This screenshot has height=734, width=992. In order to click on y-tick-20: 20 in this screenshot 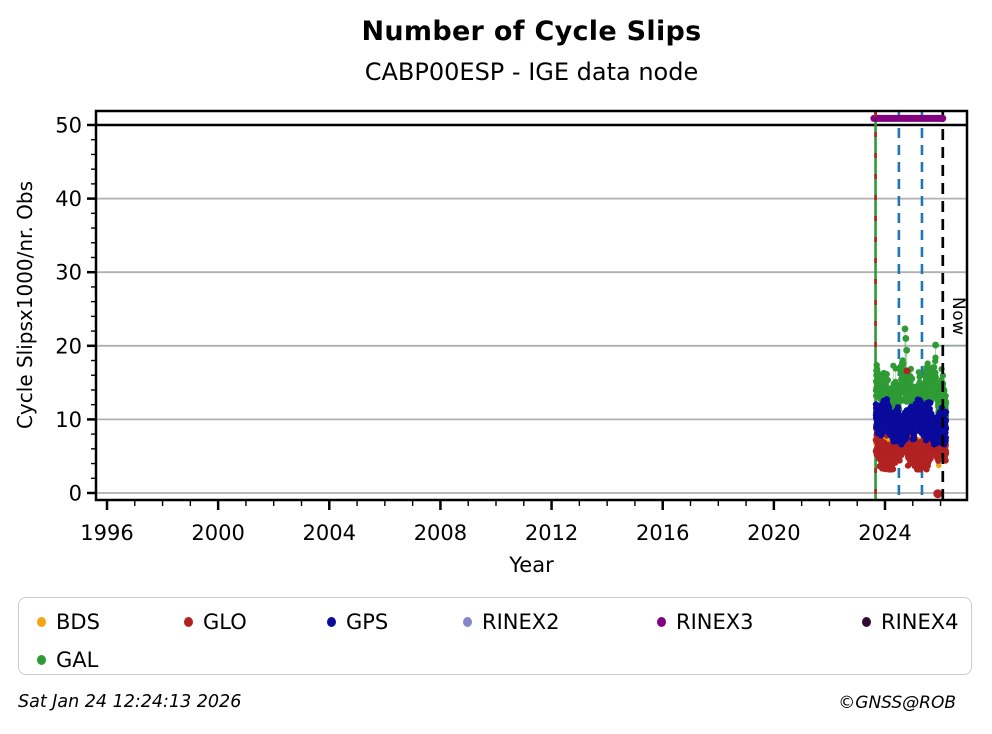, I will do `click(68, 346)`.